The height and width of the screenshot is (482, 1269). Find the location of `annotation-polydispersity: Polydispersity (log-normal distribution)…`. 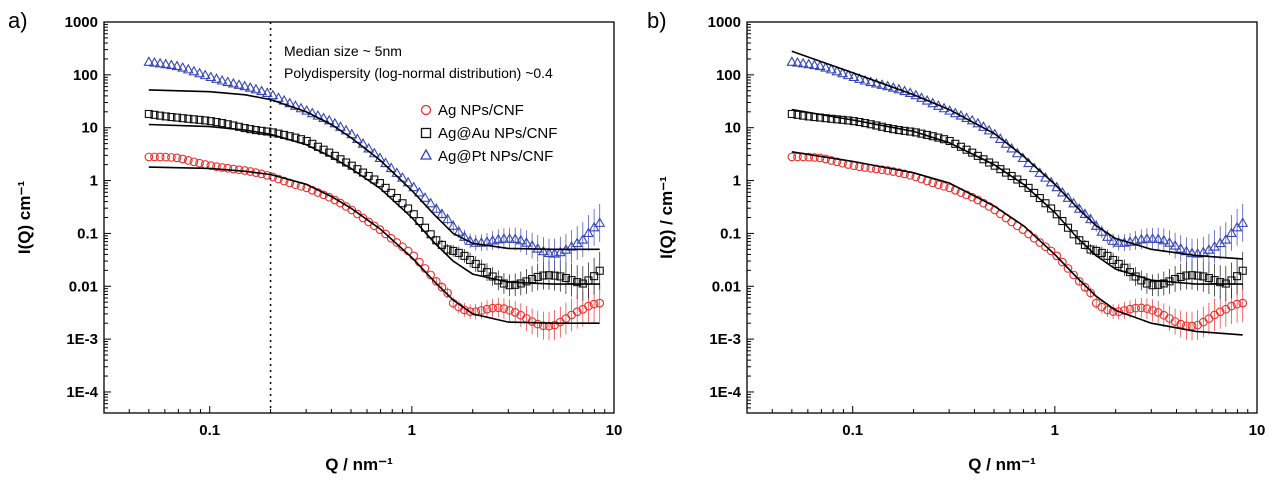

annotation-polydispersity: Polydispersity (log-normal distribution)… is located at coordinates (418, 73).